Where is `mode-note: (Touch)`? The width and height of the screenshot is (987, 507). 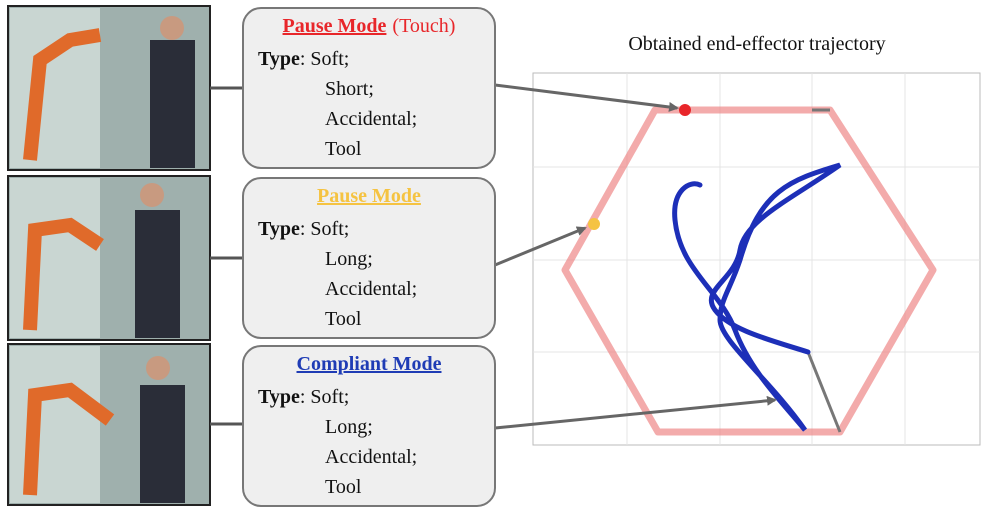 mode-note: (Touch) is located at coordinates (423, 26).